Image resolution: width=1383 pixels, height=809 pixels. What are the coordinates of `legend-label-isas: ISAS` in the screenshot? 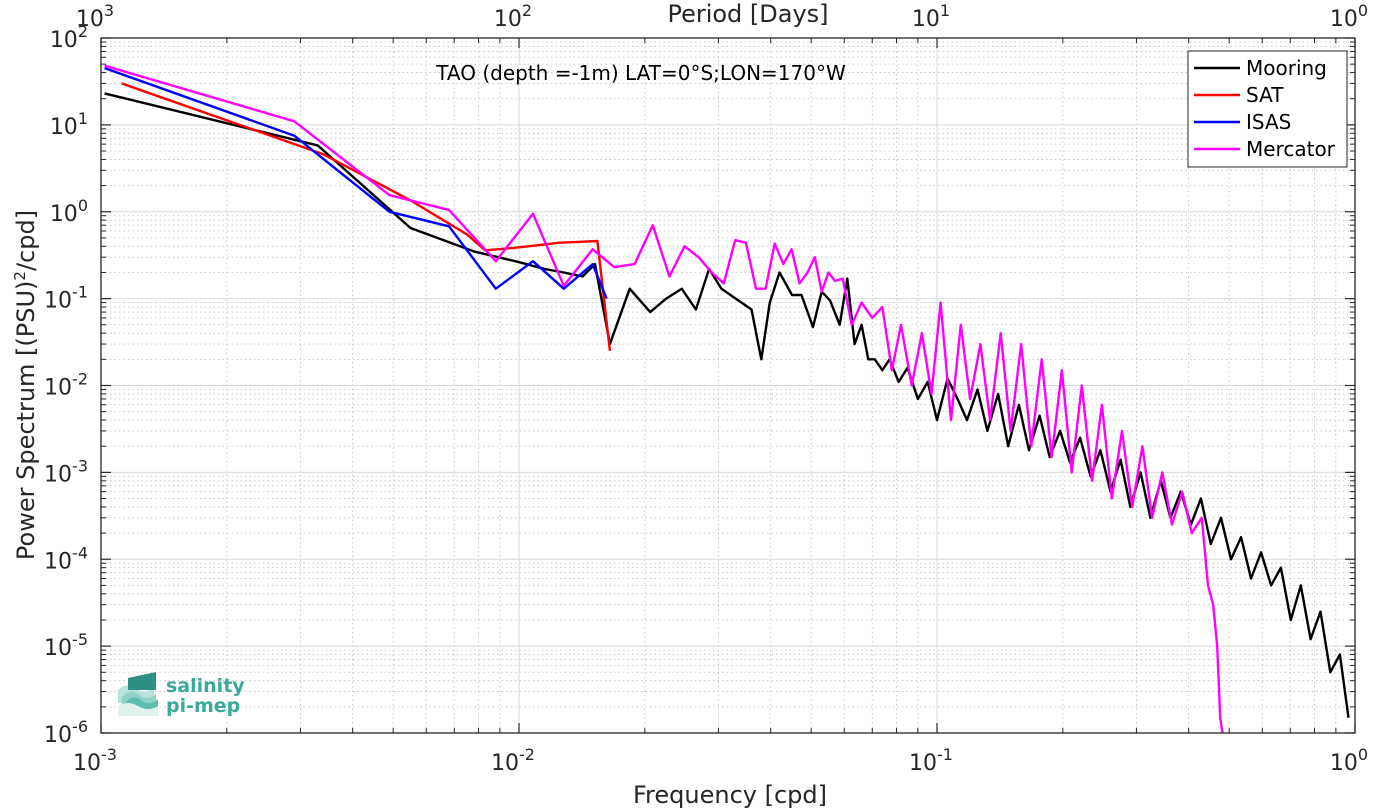 It's located at (1268, 122).